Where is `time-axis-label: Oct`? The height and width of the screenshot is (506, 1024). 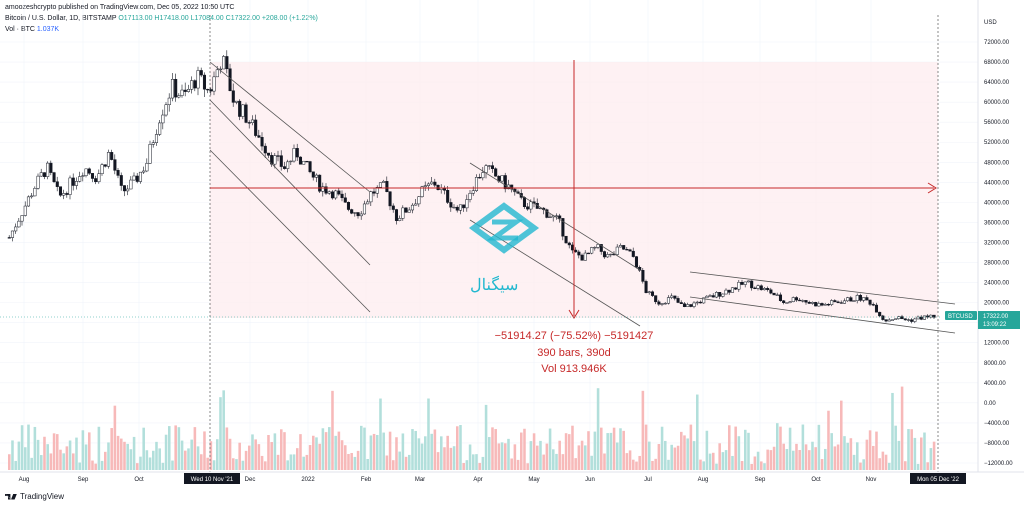
time-axis-label: Oct is located at coordinates (139, 480).